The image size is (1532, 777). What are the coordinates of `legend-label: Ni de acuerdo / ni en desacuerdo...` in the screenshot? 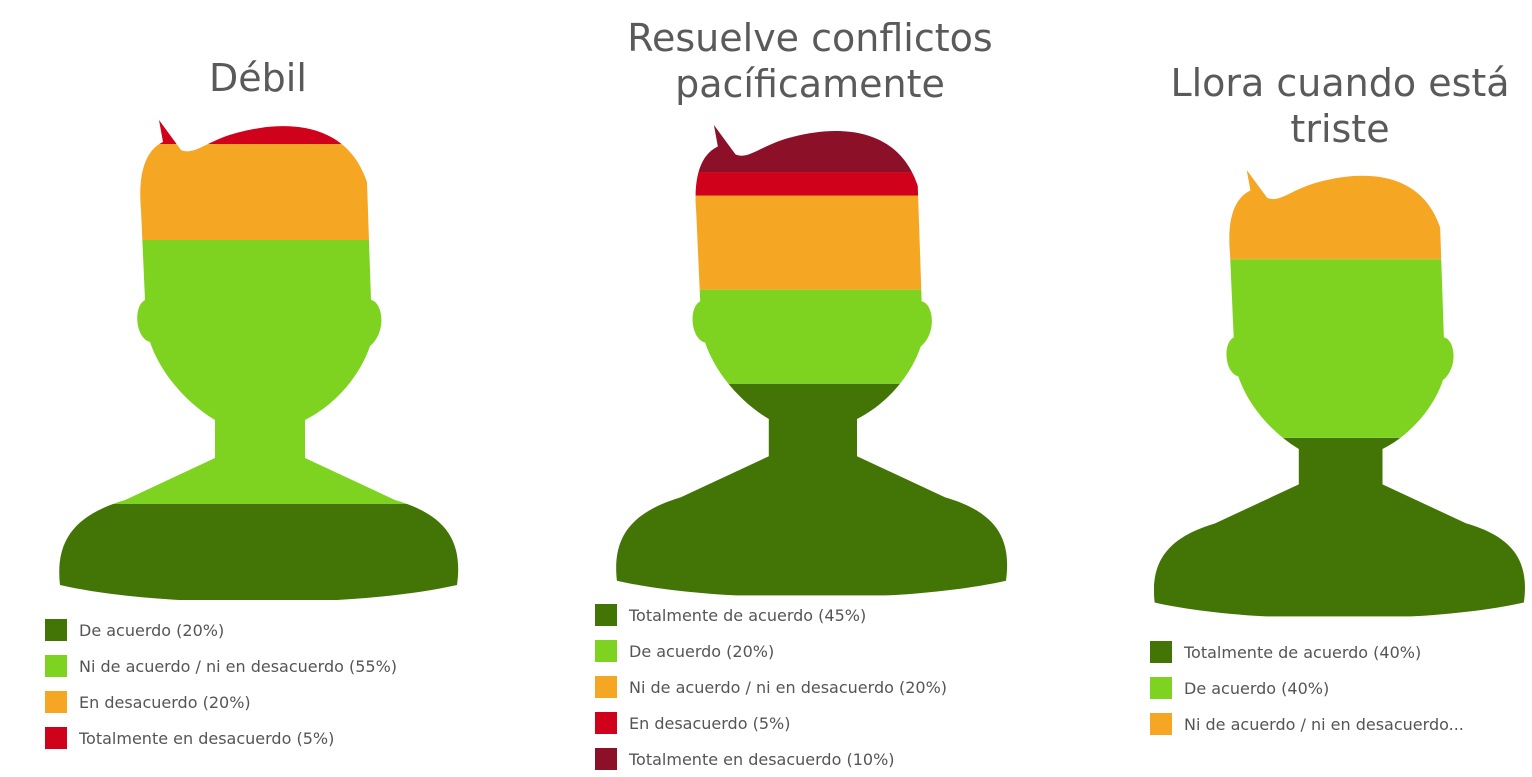 It's located at (1324, 724).